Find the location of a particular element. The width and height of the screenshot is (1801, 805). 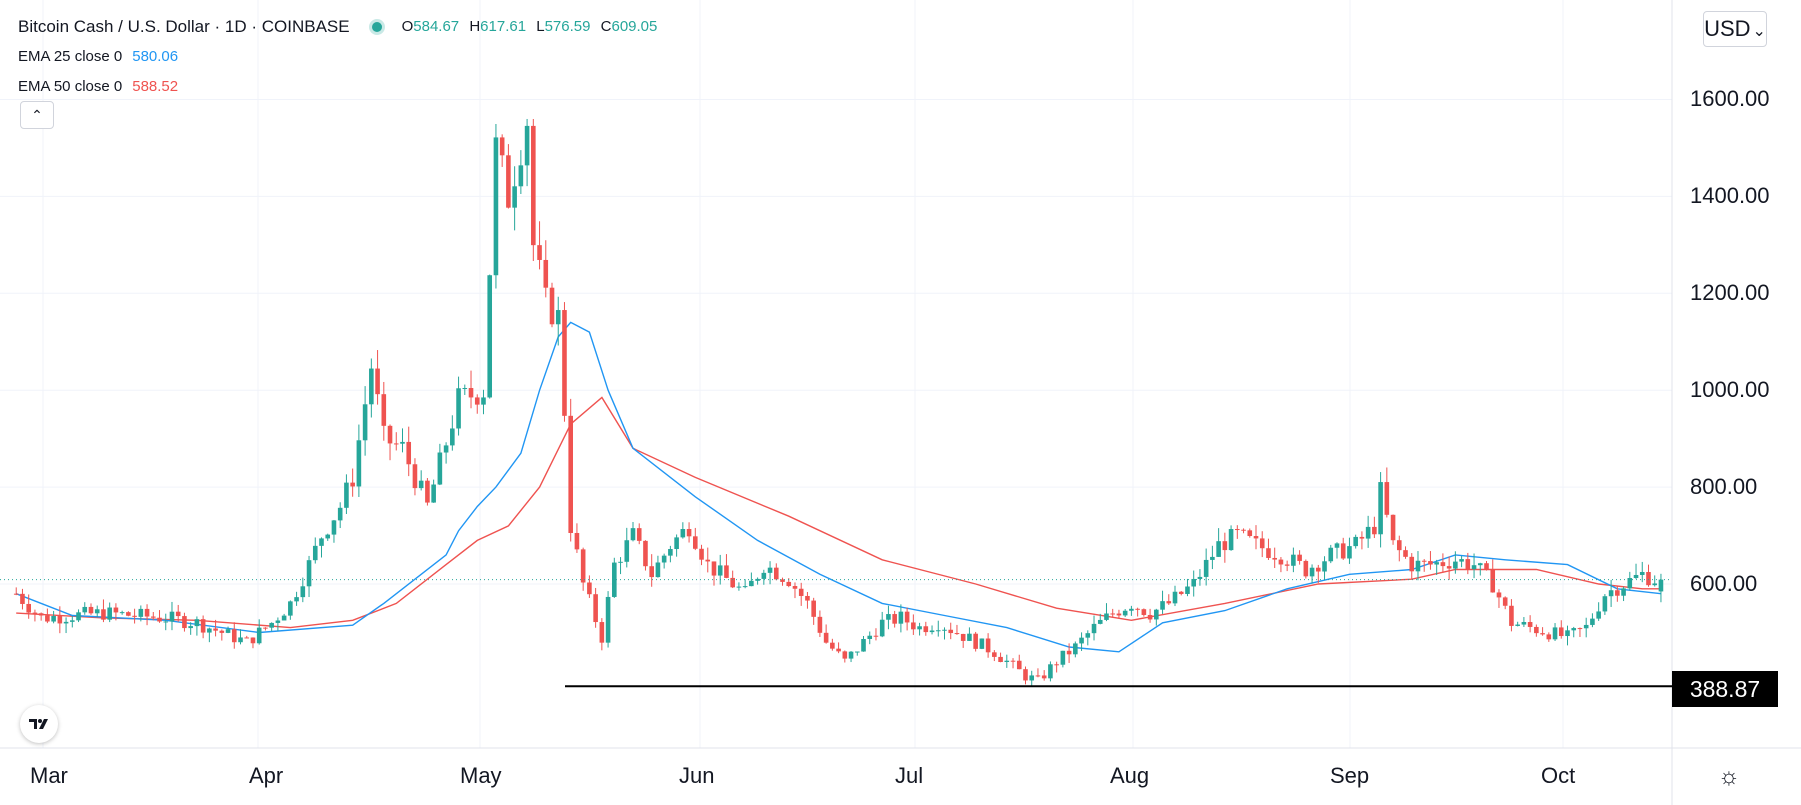

support-price-label: 388.87 is located at coordinates (1725, 689).